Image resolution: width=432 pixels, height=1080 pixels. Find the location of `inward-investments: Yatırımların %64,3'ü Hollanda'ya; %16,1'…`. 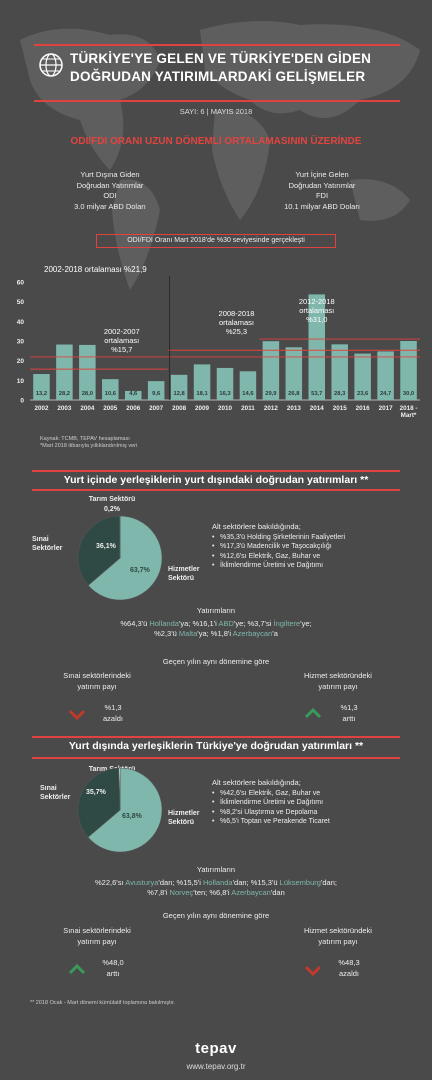

inward-investments: Yatırımların %64,3'ü Hollanda'ya; %16,1'… is located at coordinates (216, 623).